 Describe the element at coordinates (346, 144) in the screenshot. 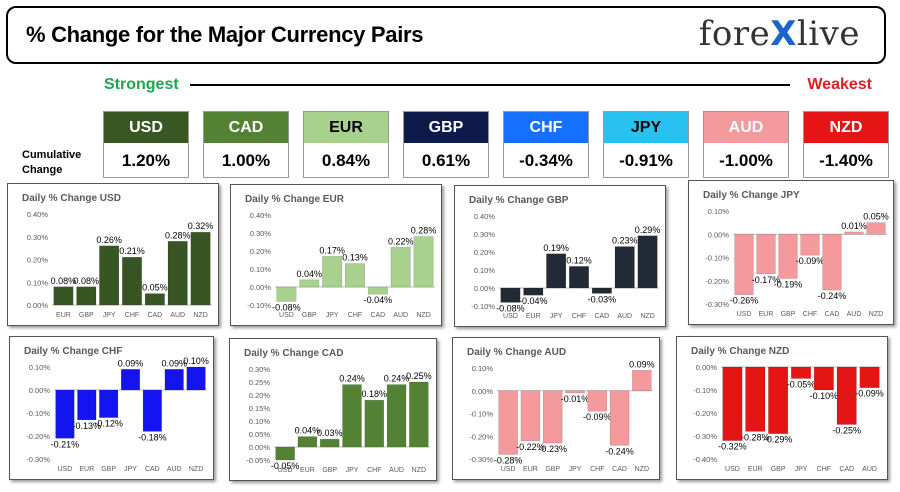

I see `currency-card-eur: EUR 0.84%` at that location.